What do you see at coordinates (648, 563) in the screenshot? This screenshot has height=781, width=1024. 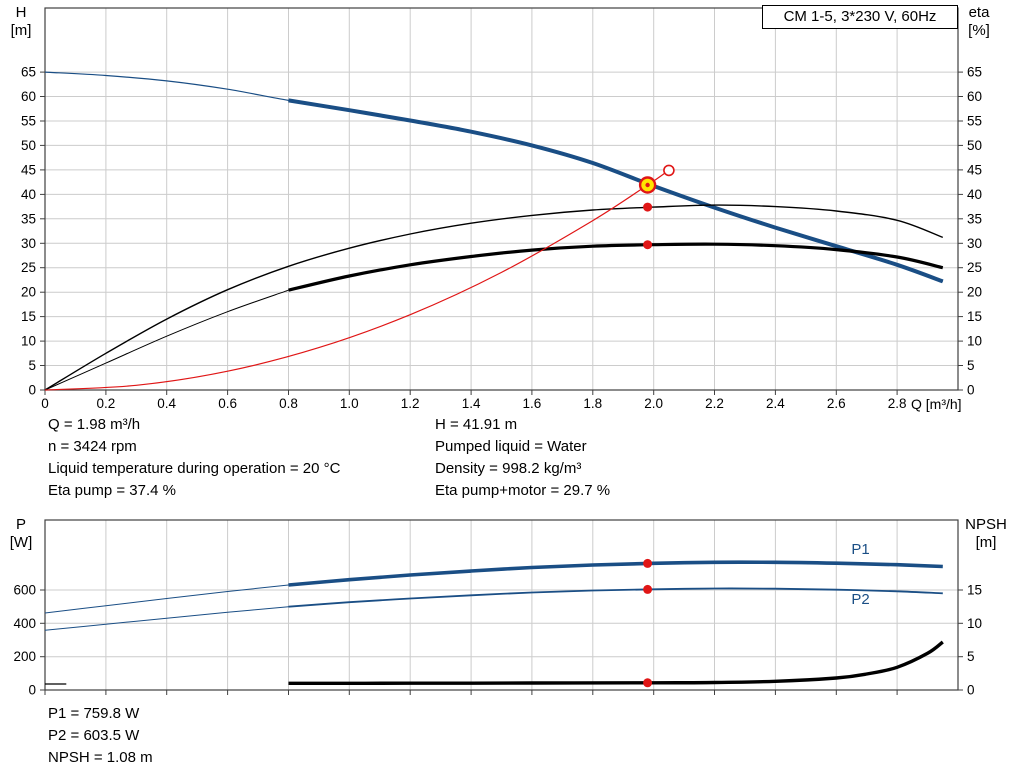 I see `p1-point` at bounding box center [648, 563].